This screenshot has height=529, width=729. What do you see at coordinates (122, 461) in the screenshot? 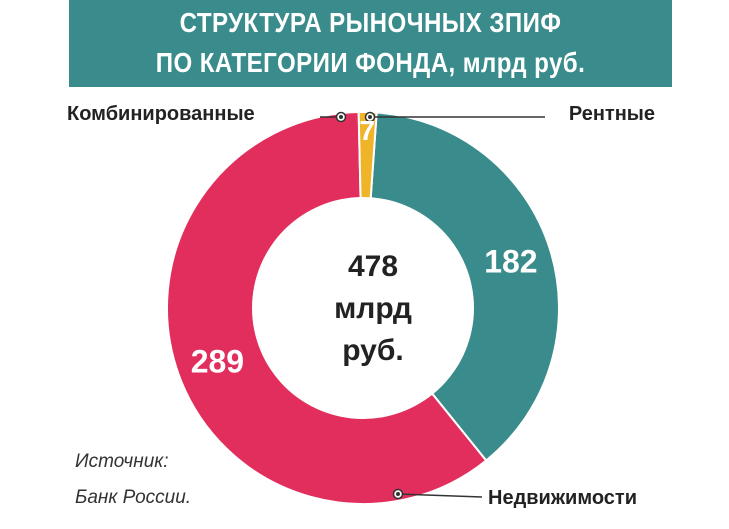
I see `source-label: Источник:` at bounding box center [122, 461].